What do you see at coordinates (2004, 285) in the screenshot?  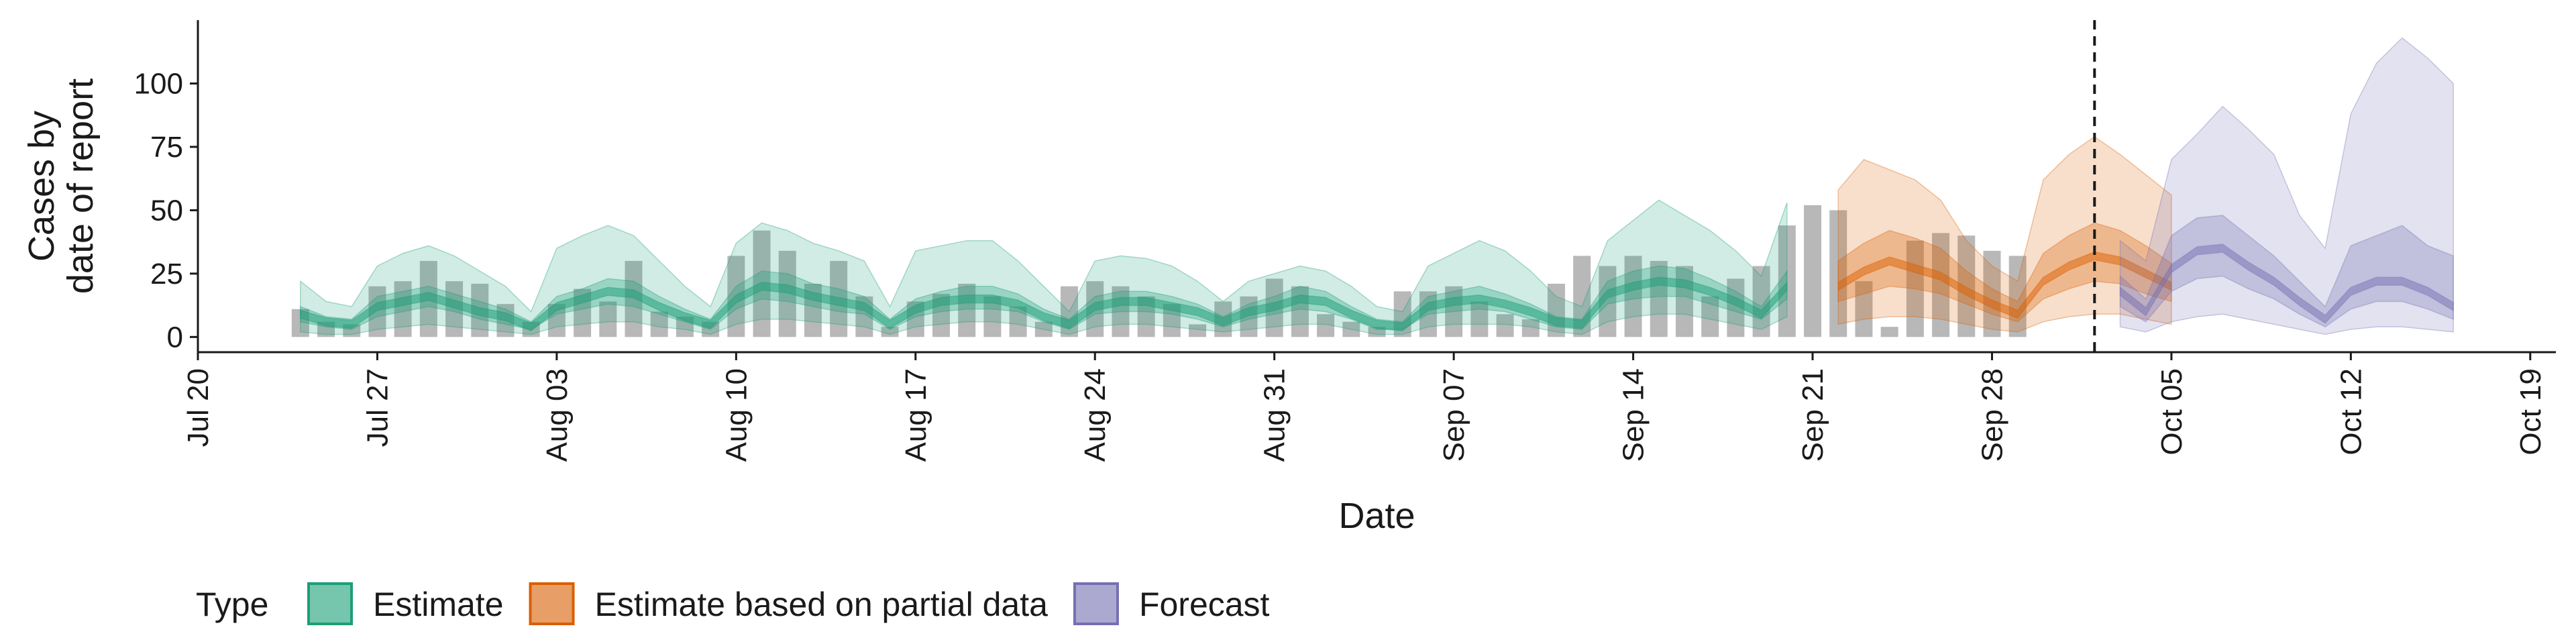 I see `estimate-based-on-partial-data-median-band` at bounding box center [2004, 285].